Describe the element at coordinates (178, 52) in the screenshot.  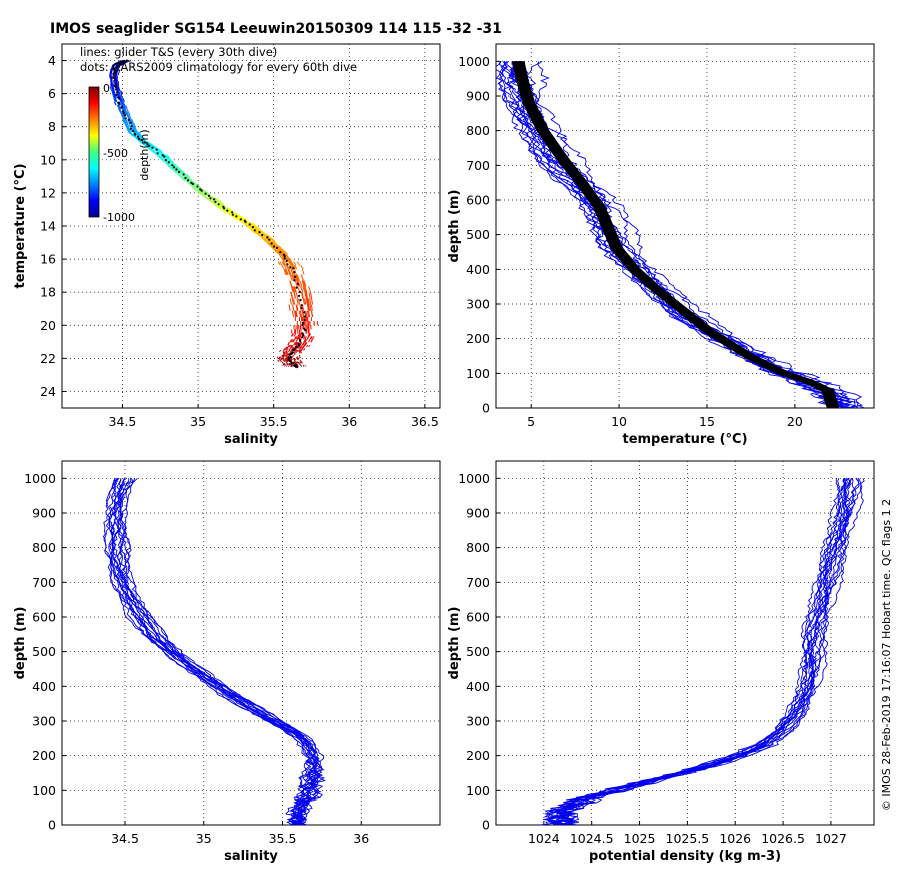
I see `legend-lines-note: lines: glider T&S (every 30th dive)` at that location.